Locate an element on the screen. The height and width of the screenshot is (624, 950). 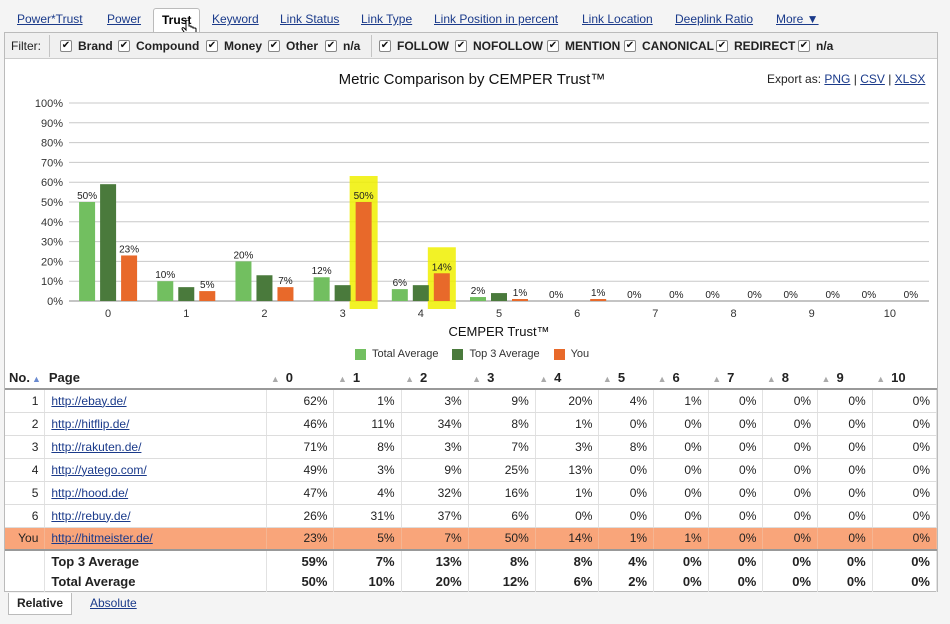
export-csv-link: CSV is located at coordinates (872, 79).